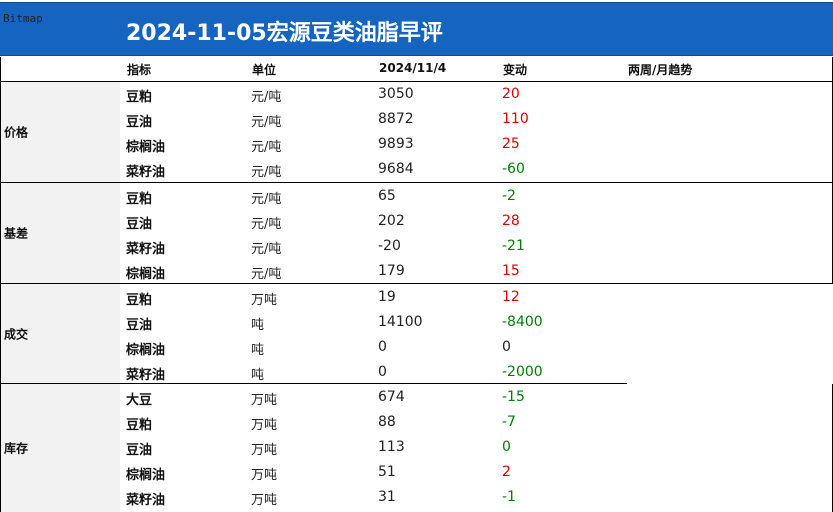  What do you see at coordinates (416, 94) in the screenshot?
I see `table-row: 豆粕 元/吨 3050 20` at bounding box center [416, 94].